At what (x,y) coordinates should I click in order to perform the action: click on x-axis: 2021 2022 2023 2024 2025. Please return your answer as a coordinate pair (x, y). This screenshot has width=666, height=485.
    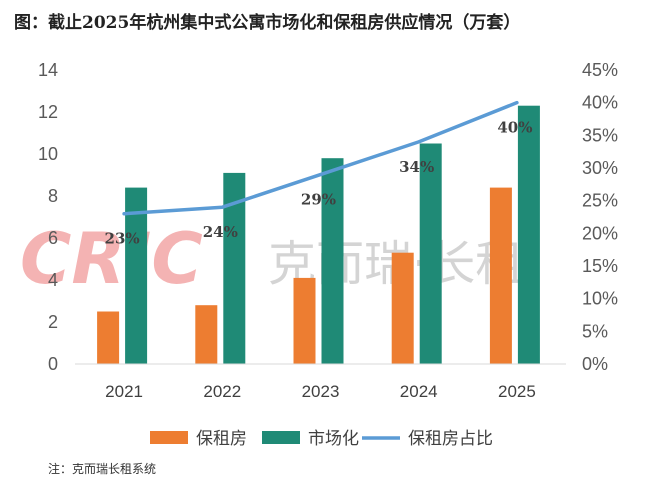
    Looking at the image, I should click on (320, 391).